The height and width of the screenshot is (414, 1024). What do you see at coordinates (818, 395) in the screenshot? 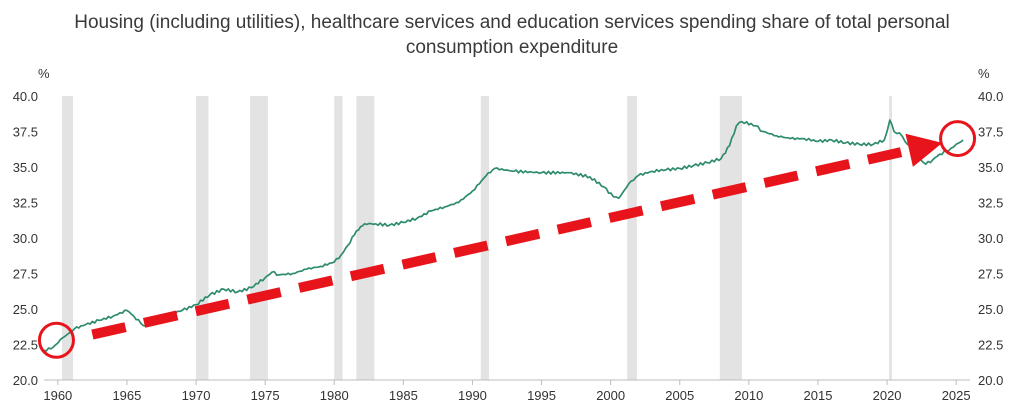
I see `x-tick-2015: 2015` at bounding box center [818, 395].